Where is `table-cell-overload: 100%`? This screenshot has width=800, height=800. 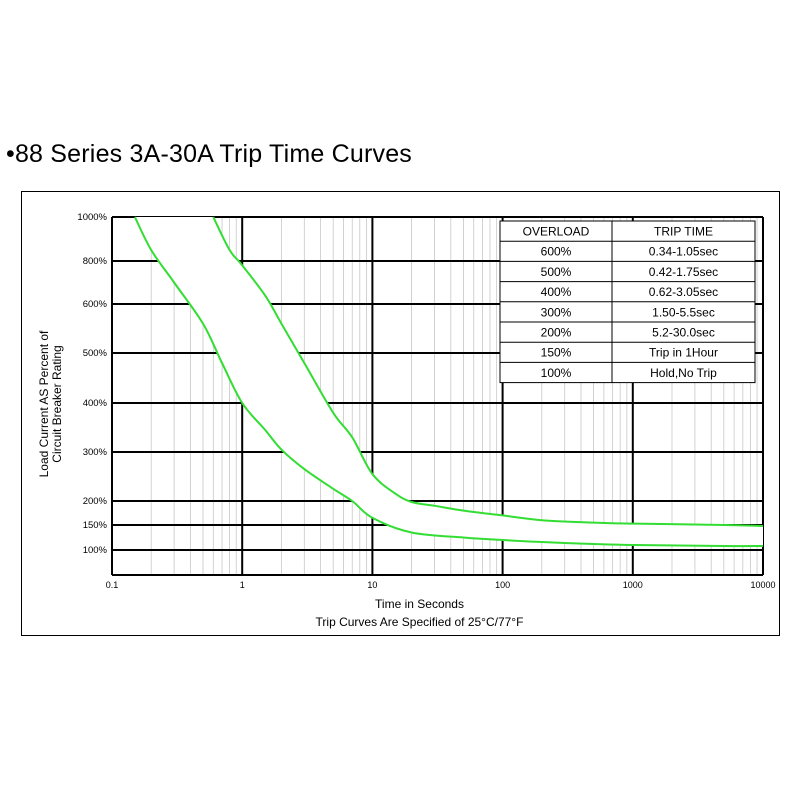
table-cell-overload: 100% is located at coordinates (556, 373).